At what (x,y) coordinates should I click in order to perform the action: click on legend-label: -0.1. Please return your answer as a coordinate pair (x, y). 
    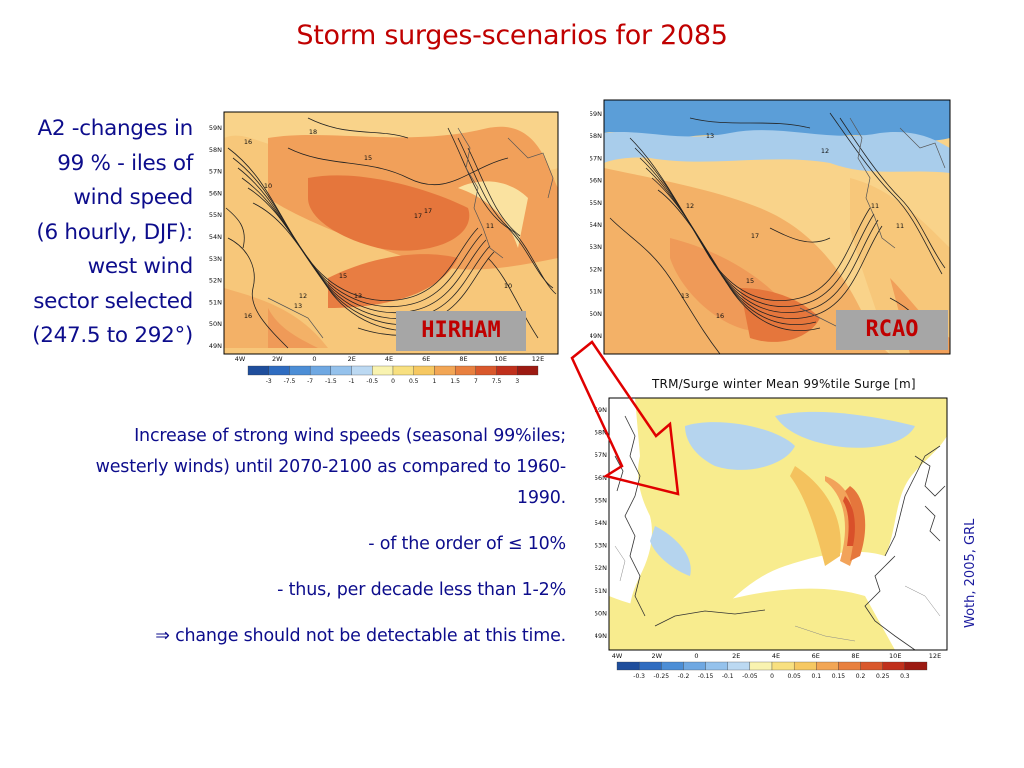
    Looking at the image, I should click on (728, 676).